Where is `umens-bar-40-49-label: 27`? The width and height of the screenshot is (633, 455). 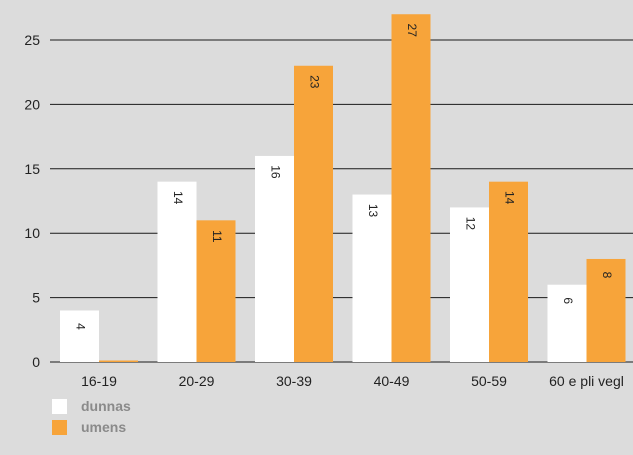
umens-bar-40-49-label: 27 is located at coordinates (412, 31).